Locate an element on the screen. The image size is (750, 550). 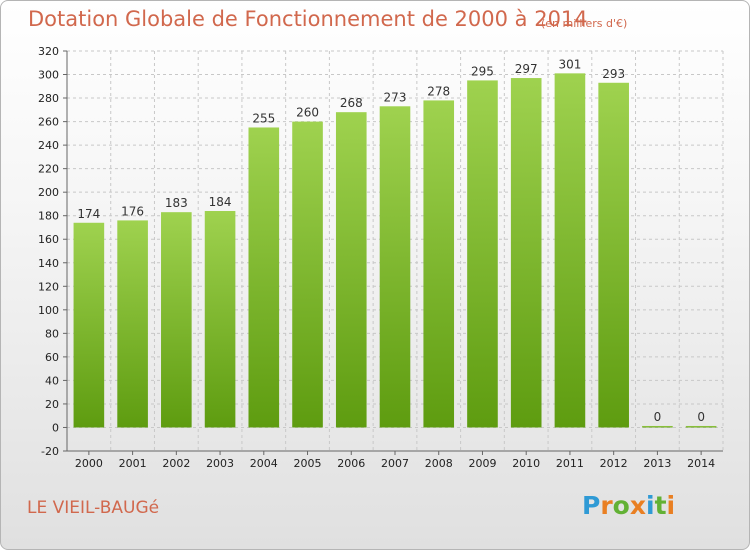
chart-unit: (en milliers d'€) is located at coordinates (584, 23).